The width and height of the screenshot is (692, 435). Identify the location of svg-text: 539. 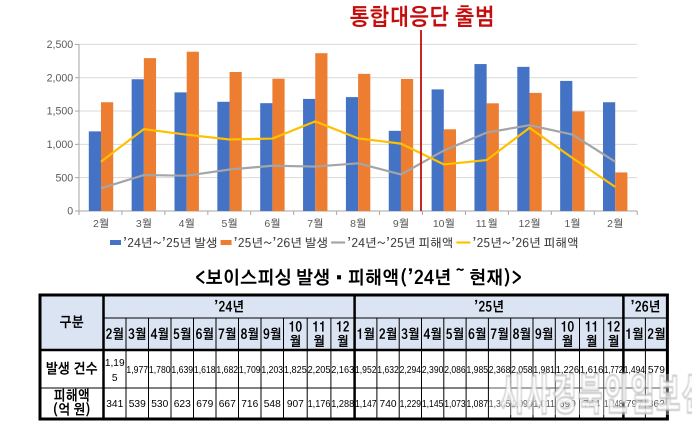
(137, 404).